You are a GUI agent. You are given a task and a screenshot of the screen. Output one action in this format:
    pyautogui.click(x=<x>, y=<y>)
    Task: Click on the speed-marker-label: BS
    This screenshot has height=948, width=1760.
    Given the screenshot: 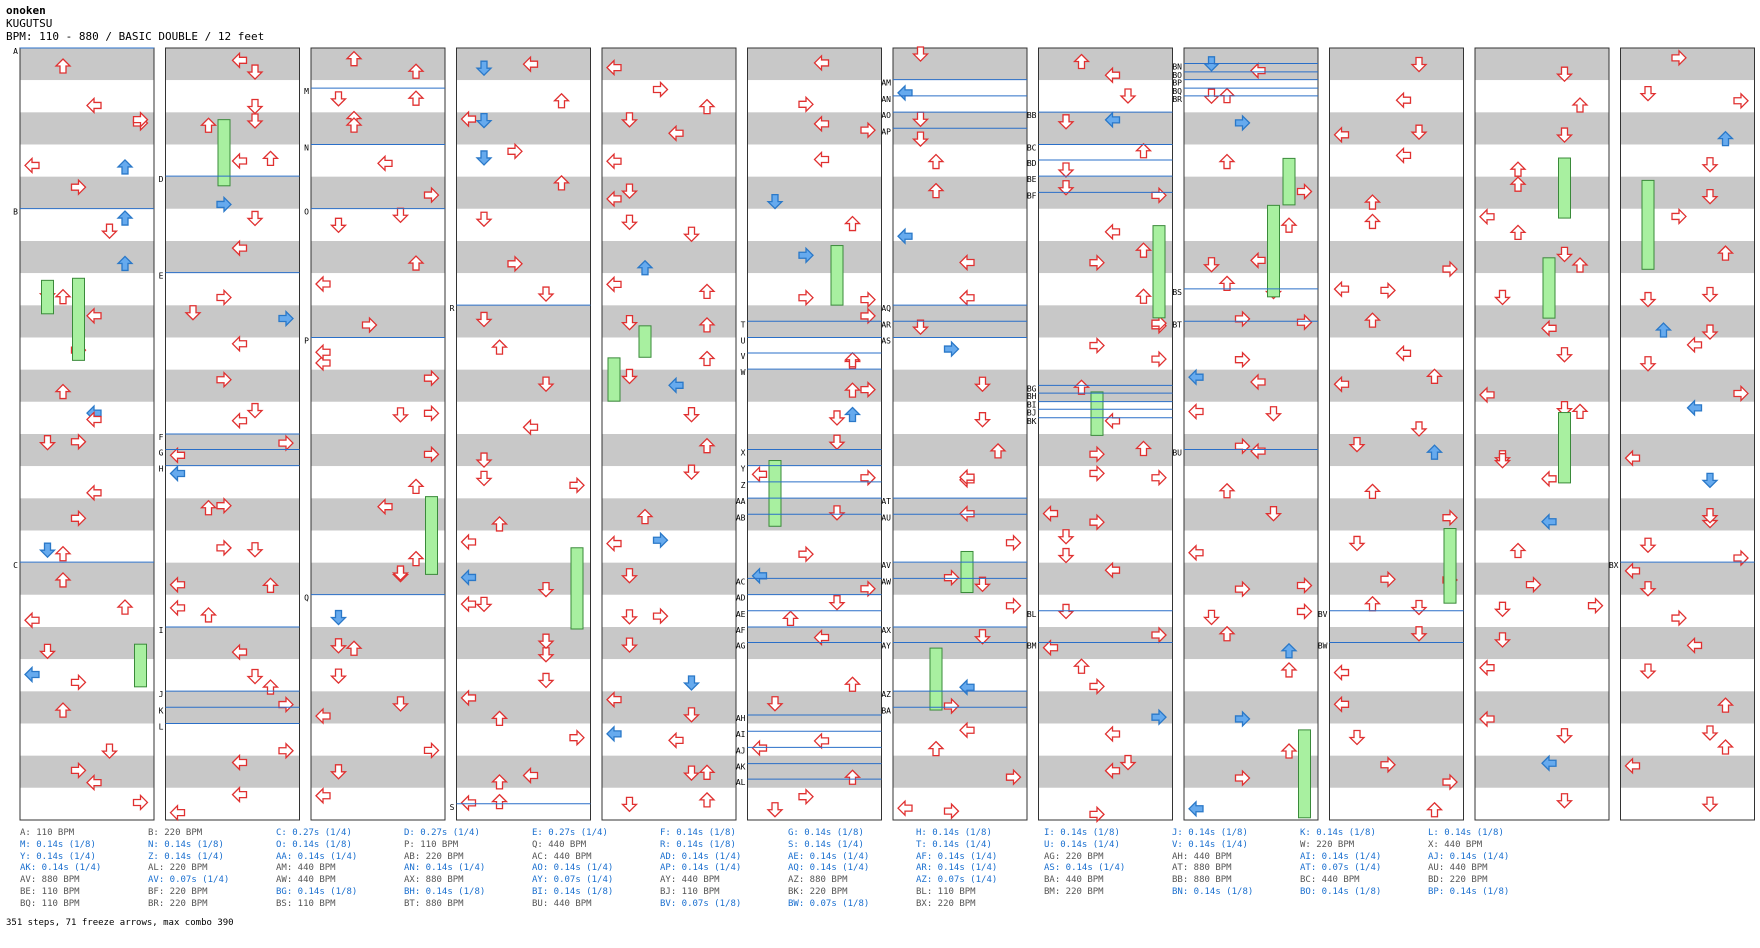 What is the action you would take?
    pyautogui.click(x=1177, y=292)
    